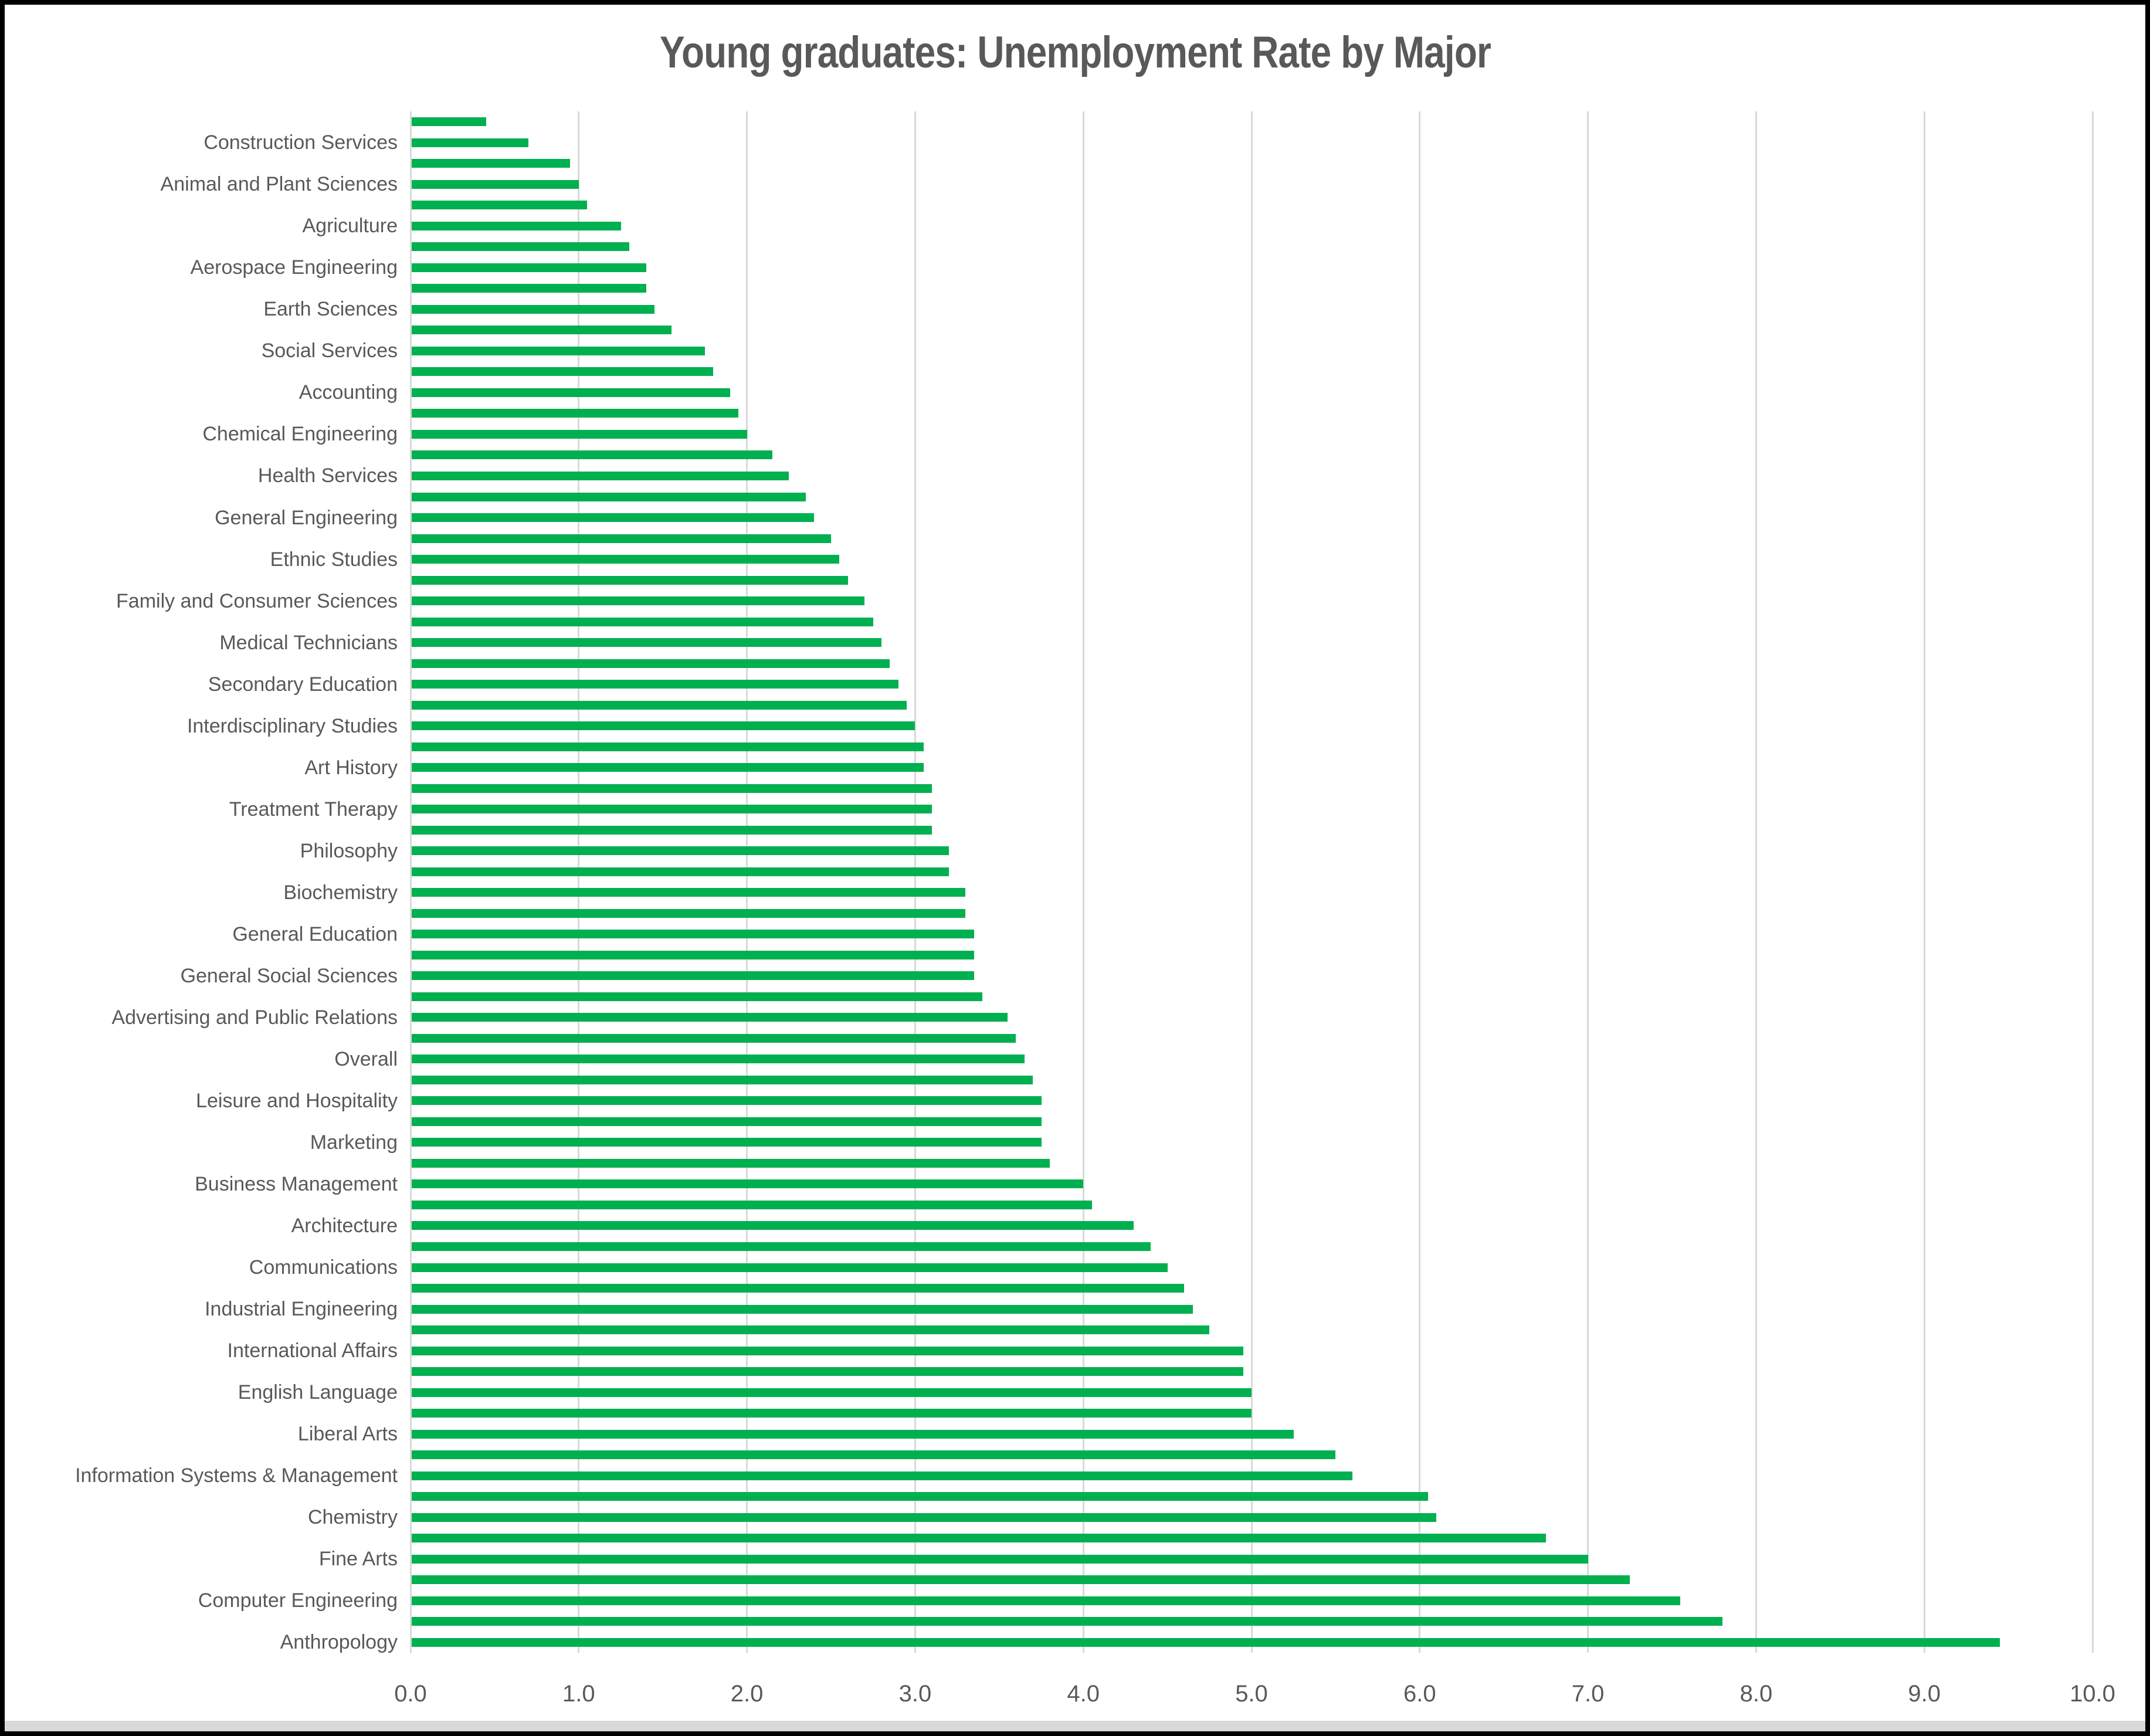 The image size is (2150, 1736). What do you see at coordinates (1756, 1694) in the screenshot?
I see `x-tick-label: 8.0` at bounding box center [1756, 1694].